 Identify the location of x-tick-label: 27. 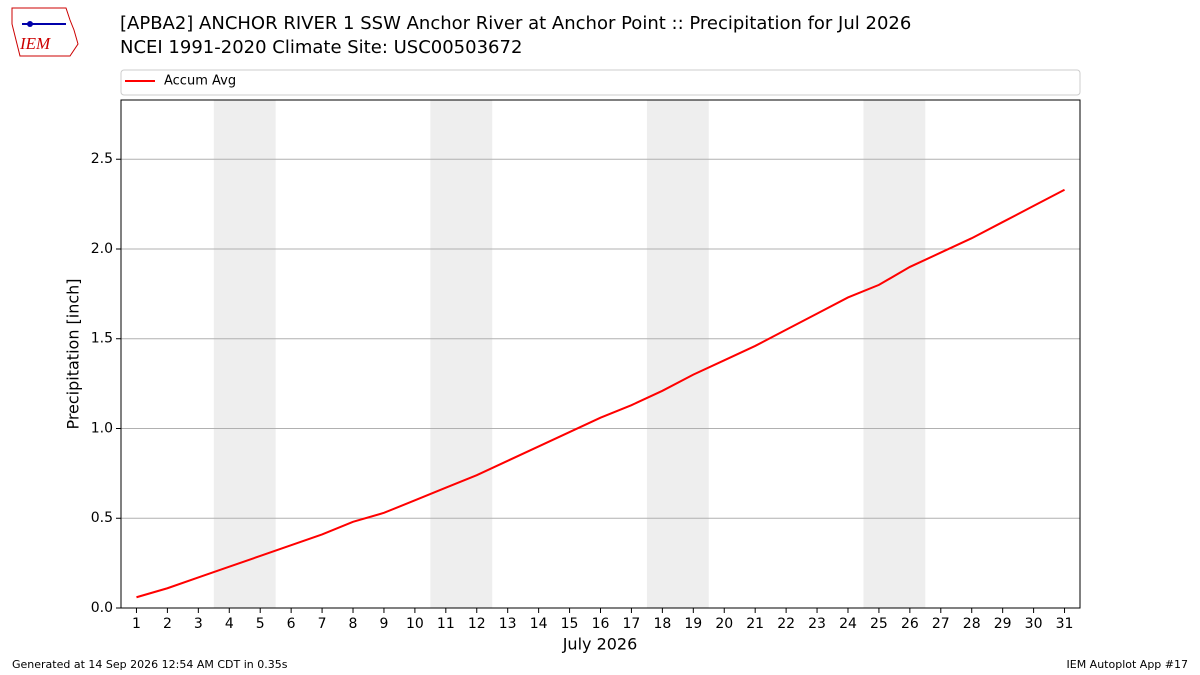
(941, 624).